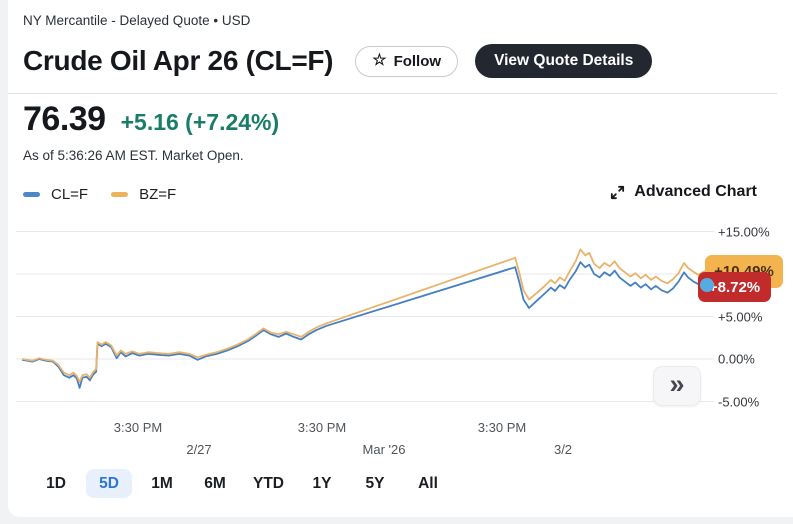  Describe the element at coordinates (384, 449) in the screenshot. I see `x-tick-Mar-'26: Mar '26` at that location.